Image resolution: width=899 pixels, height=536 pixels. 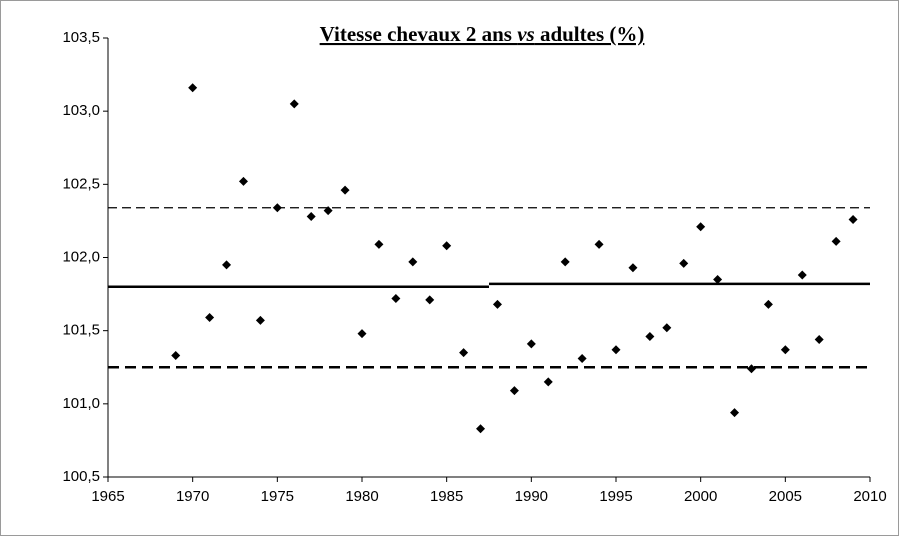 I want to click on y-tick-label: 101,5, so click(x=81, y=330).